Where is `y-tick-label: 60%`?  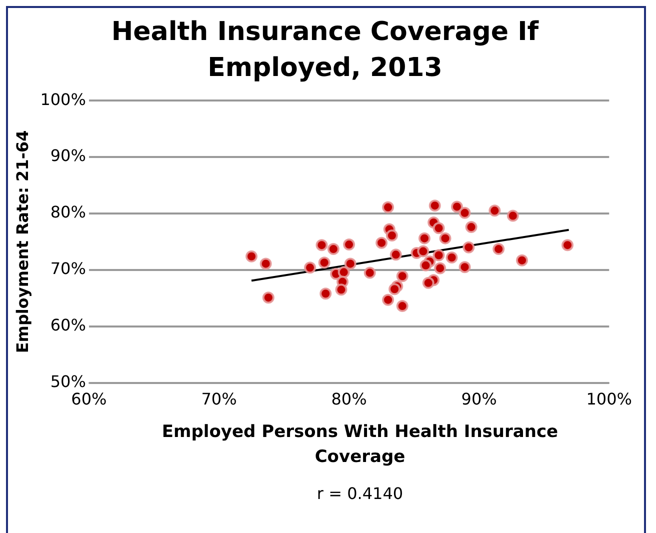 y-tick-label: 60% is located at coordinates (68, 325).